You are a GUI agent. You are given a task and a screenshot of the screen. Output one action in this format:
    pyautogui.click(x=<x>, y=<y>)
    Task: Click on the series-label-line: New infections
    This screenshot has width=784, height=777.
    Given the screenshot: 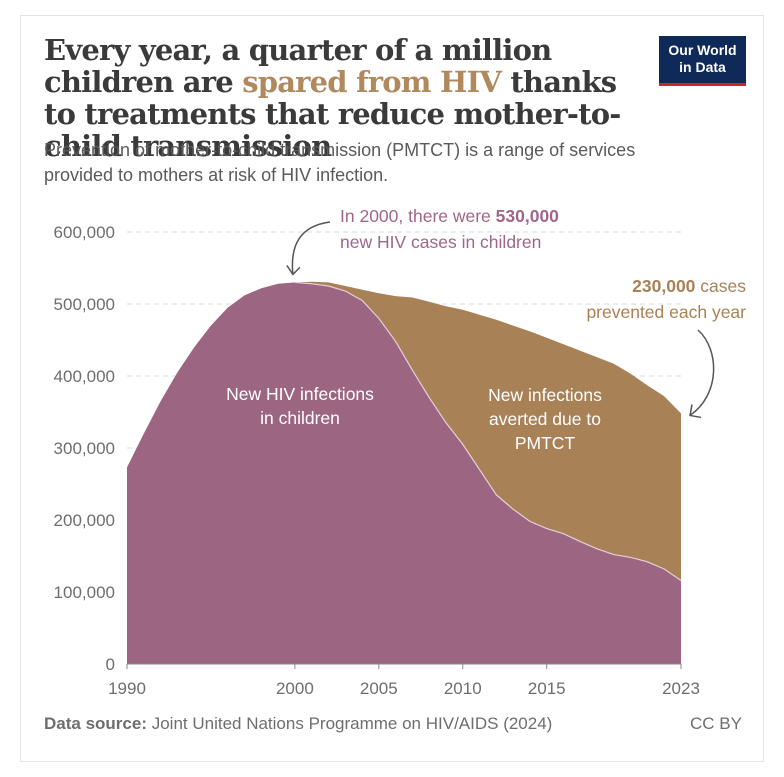 What is the action you would take?
    pyautogui.click(x=545, y=395)
    